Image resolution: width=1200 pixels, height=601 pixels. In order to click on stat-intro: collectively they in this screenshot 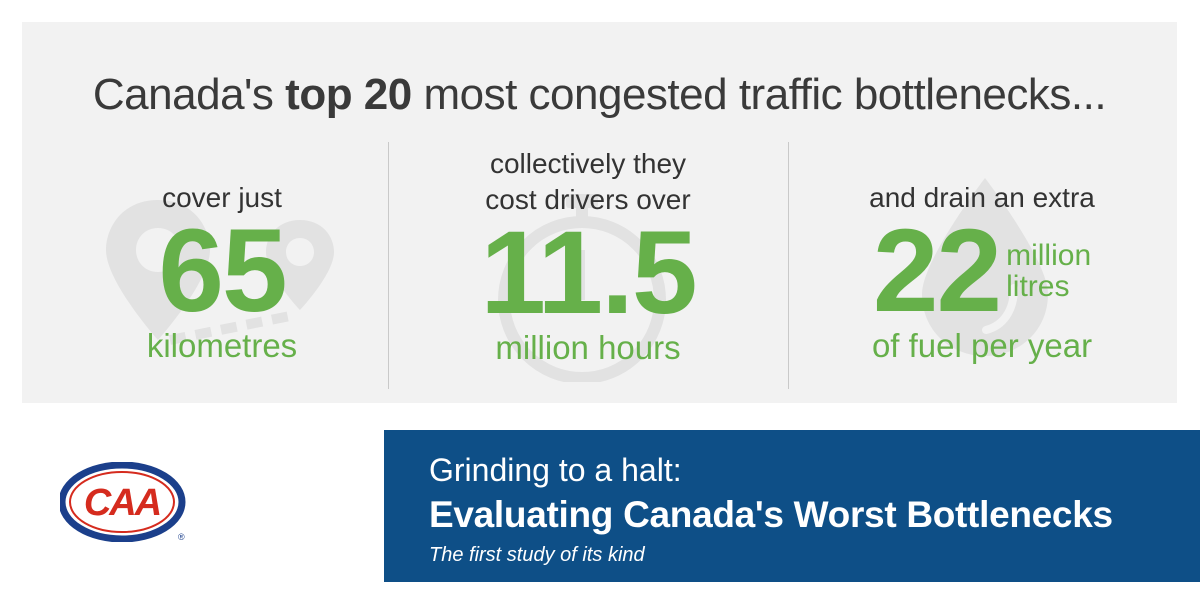, I will do `click(588, 163)`.